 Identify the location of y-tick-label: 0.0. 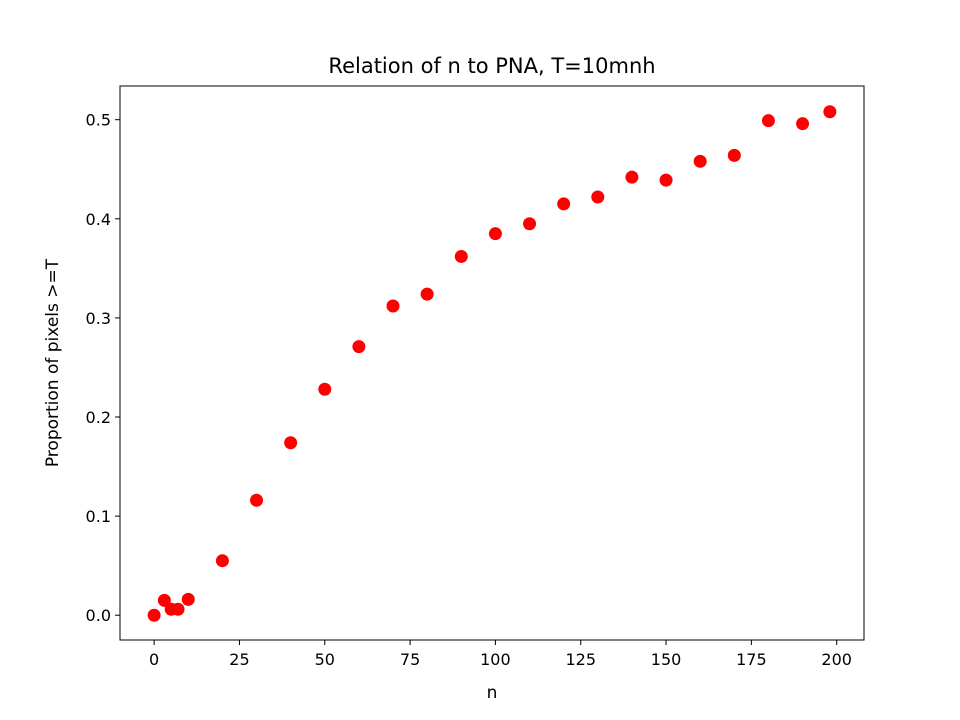
(98, 615).